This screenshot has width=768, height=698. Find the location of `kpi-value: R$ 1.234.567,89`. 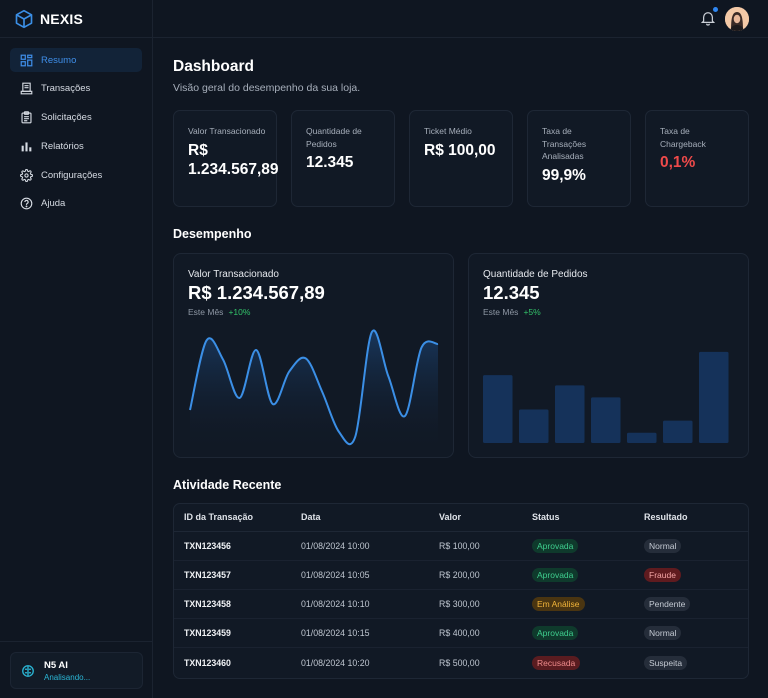

kpi-value: R$ 1.234.567,89 is located at coordinates (233, 159).